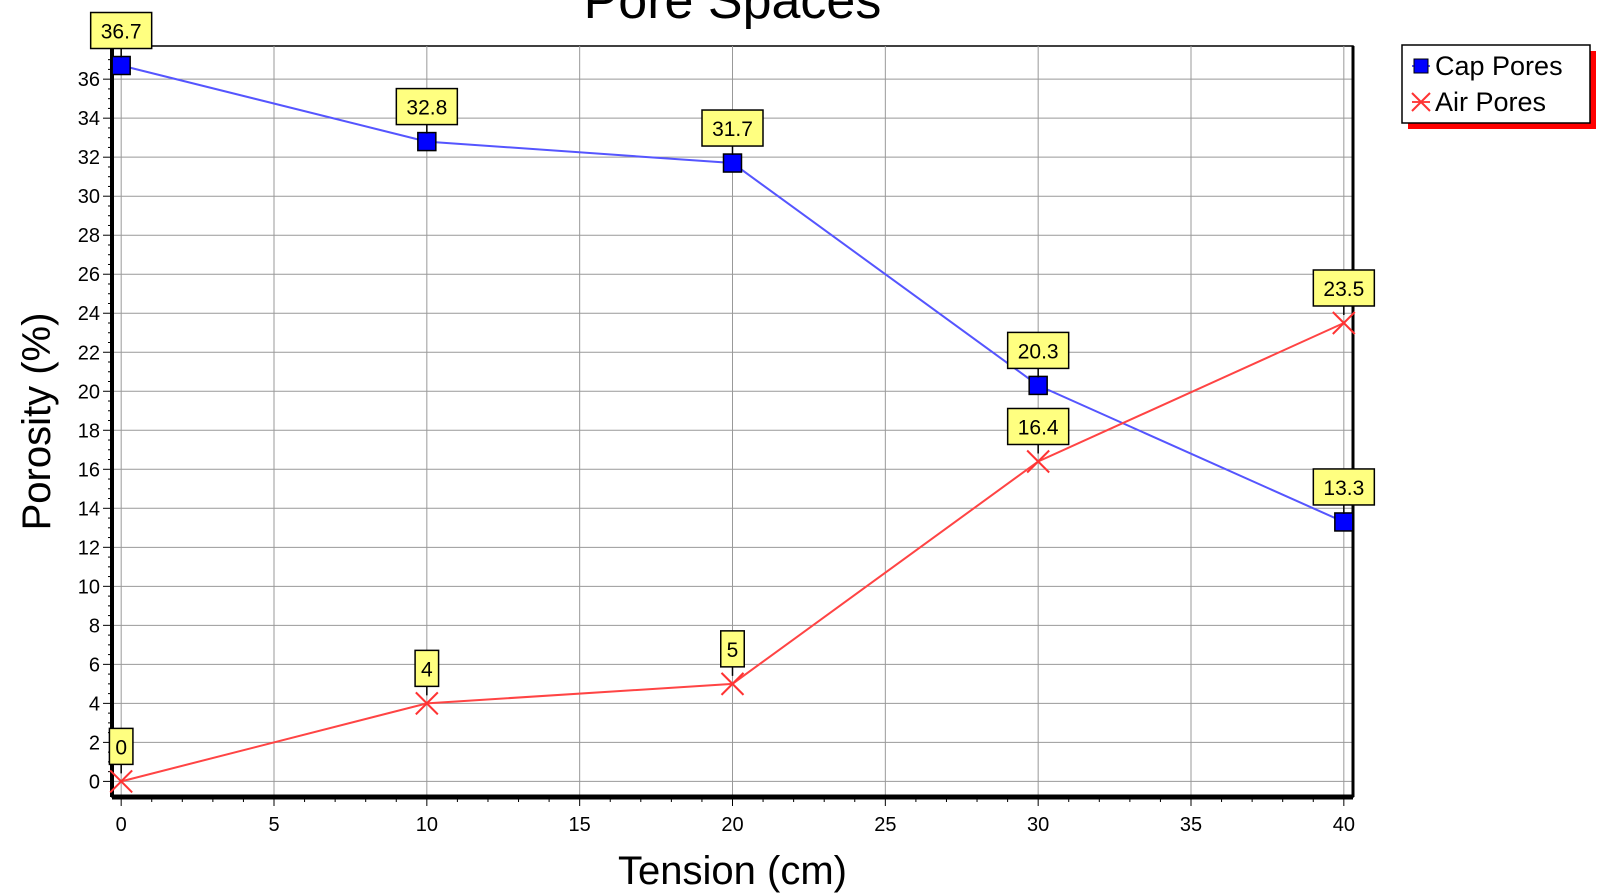 This screenshot has height=895, width=1598. What do you see at coordinates (885, 825) in the screenshot?
I see `x-tick-label: 25` at bounding box center [885, 825].